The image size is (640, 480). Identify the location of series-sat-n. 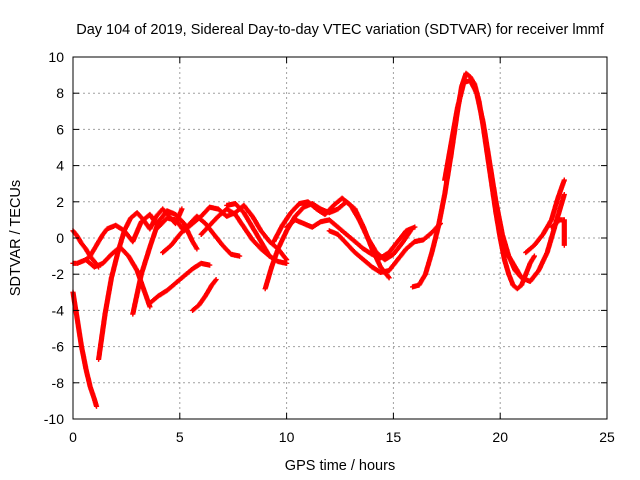
(351, 239).